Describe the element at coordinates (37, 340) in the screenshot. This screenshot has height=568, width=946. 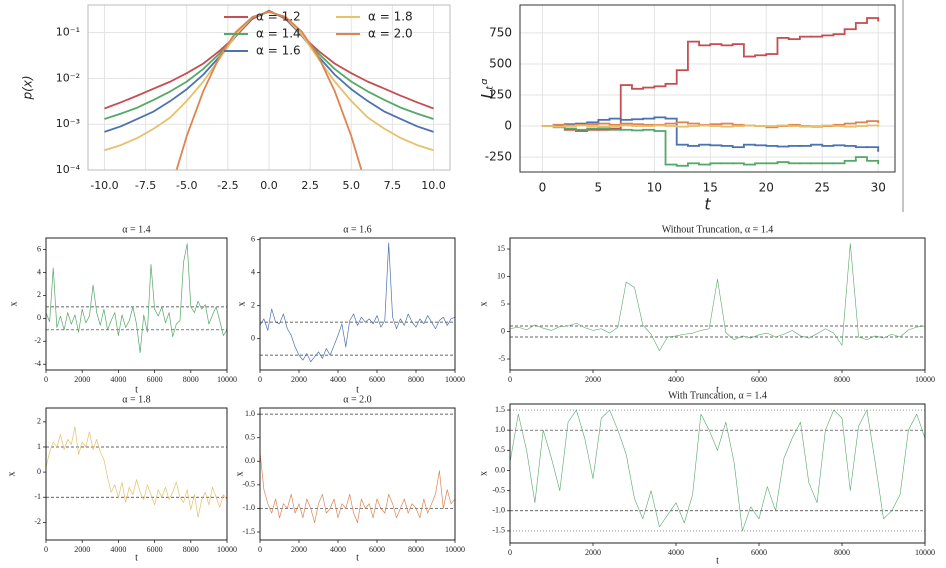
I see `y-tick-label: -2` at that location.